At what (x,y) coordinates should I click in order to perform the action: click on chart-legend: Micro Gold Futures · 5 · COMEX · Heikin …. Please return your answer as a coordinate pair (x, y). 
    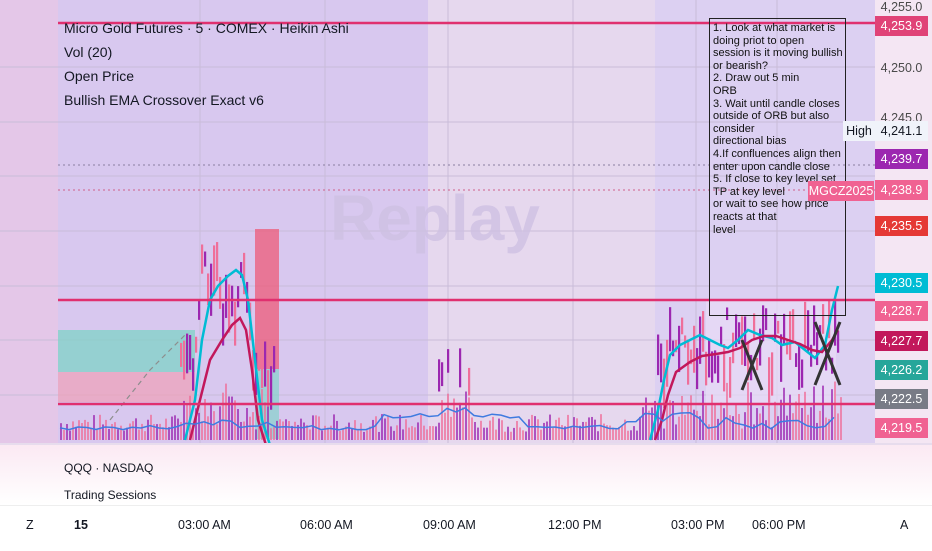
    Looking at the image, I should click on (206, 64).